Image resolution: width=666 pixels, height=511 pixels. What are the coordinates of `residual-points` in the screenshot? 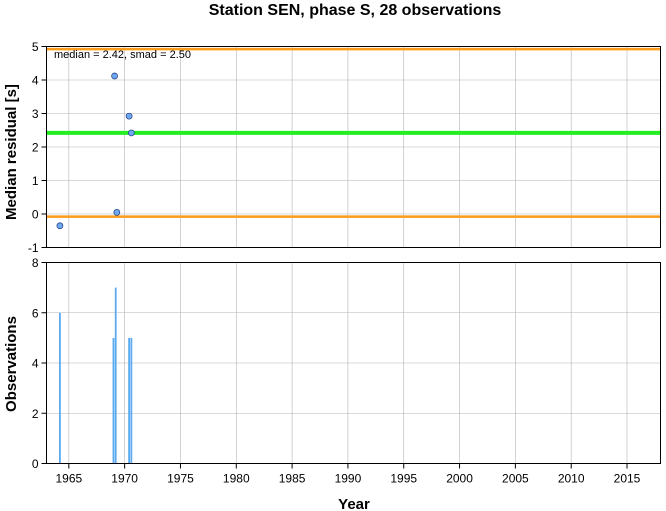 It's located at (95, 151).